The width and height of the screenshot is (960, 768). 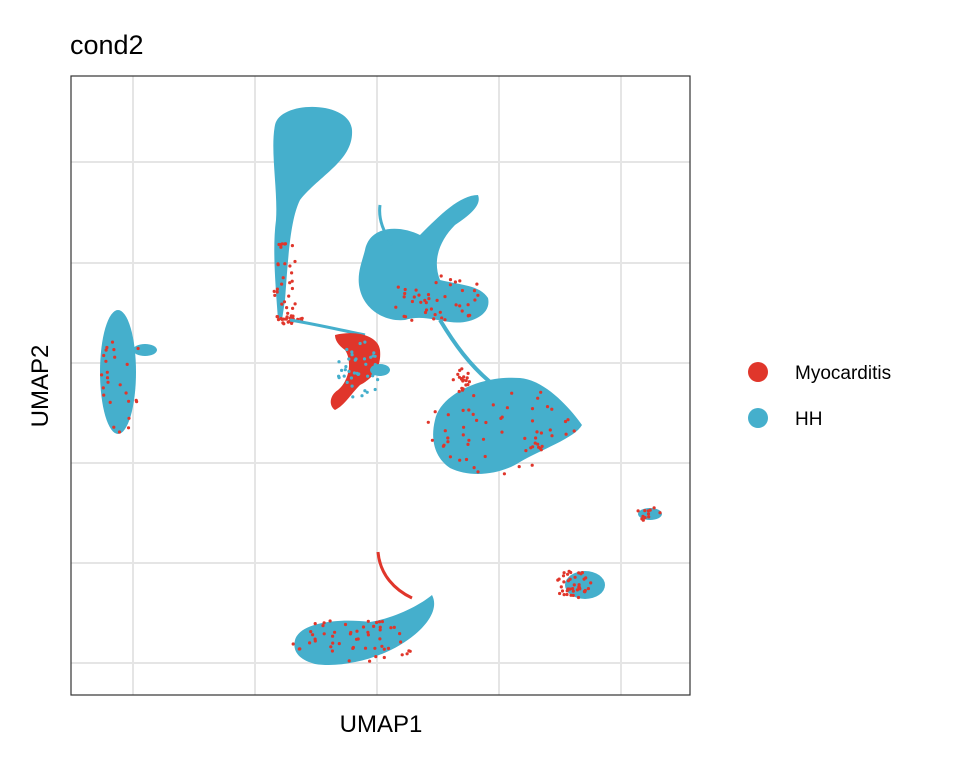 What do you see at coordinates (843, 373) in the screenshot?
I see `legend-label-myocarditis: Myocarditis` at bounding box center [843, 373].